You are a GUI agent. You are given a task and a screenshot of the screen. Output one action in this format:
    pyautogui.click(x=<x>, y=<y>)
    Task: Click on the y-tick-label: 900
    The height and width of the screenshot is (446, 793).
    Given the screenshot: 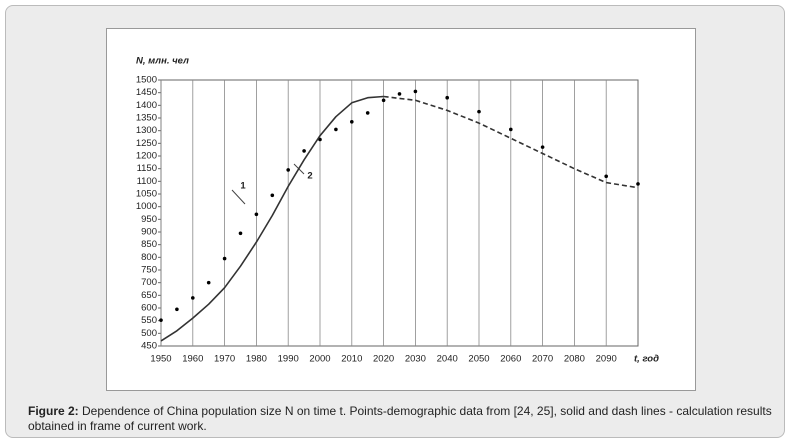 What is the action you would take?
    pyautogui.click(x=149, y=232)
    